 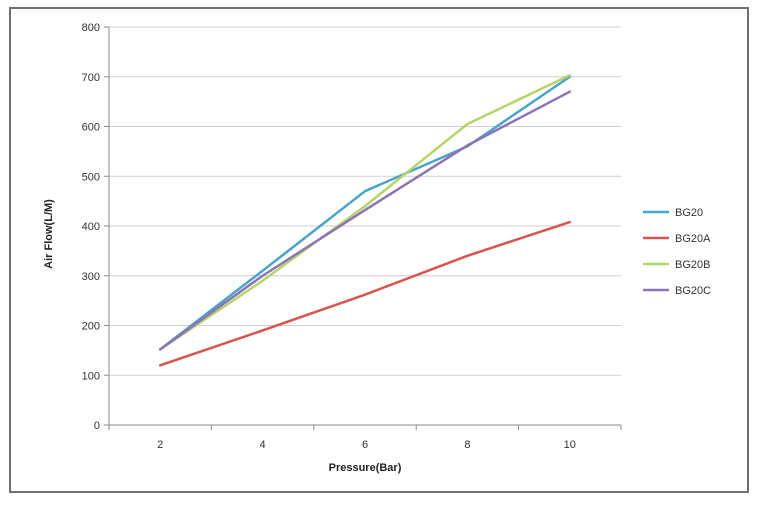 What do you see at coordinates (97, 426) in the screenshot?
I see `y-tick-label: 0` at bounding box center [97, 426].